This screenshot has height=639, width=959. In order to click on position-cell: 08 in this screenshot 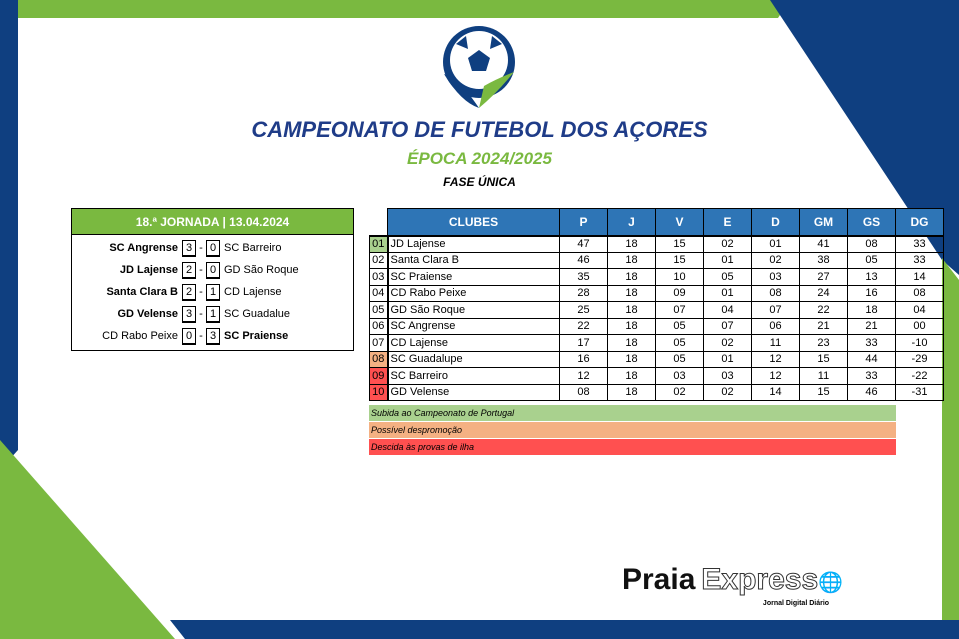, I will do `click(379, 359)`.